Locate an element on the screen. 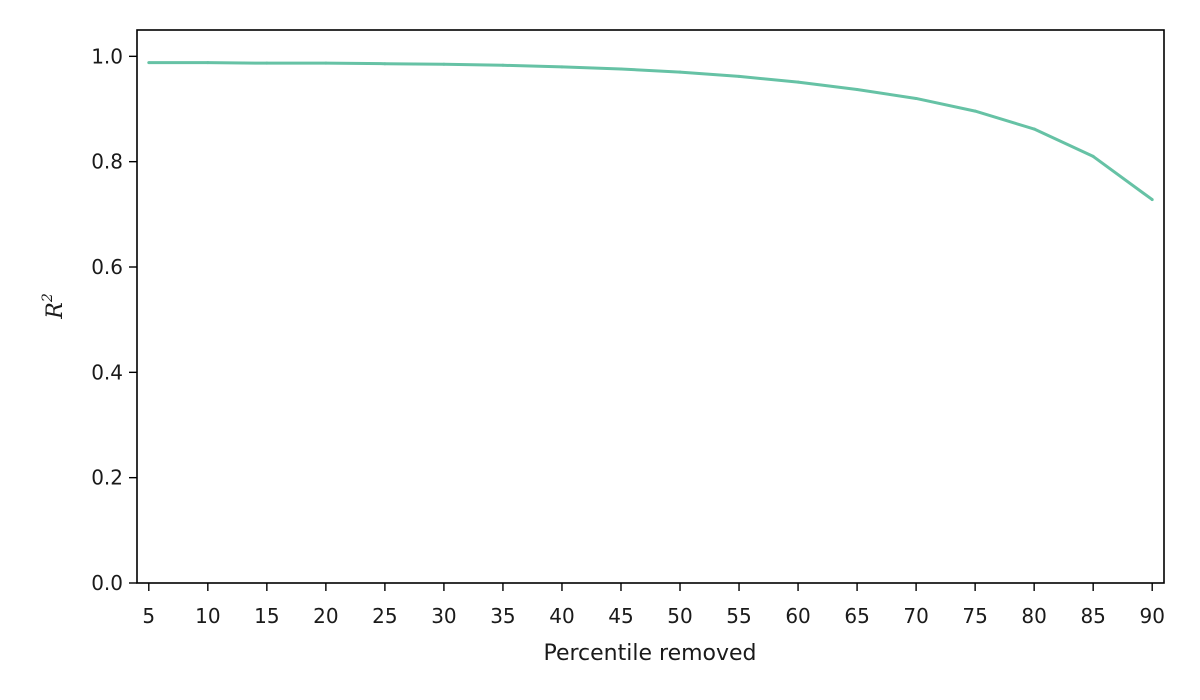 Image resolution: width=1200 pixels, height=700 pixels. y-axis-label-group: R2 is located at coordinates (54, 306).